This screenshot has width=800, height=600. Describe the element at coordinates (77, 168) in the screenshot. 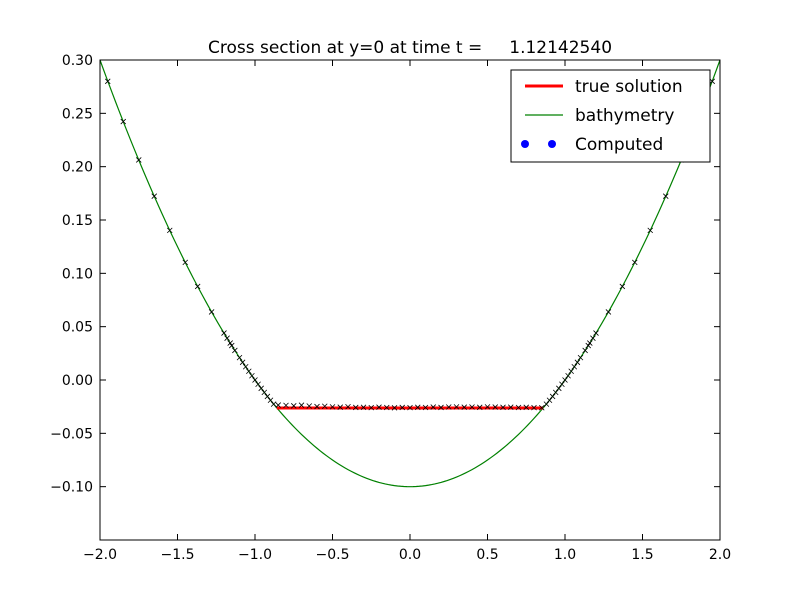

I see `y-tick-label: 0.20` at that location.